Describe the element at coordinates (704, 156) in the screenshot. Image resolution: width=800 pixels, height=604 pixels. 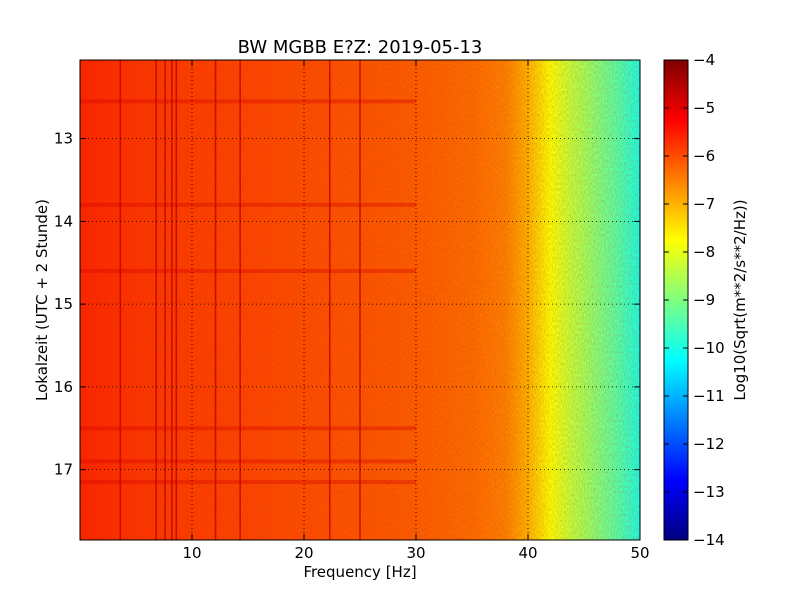
I see `colorbar-tick-label: −6` at that location.